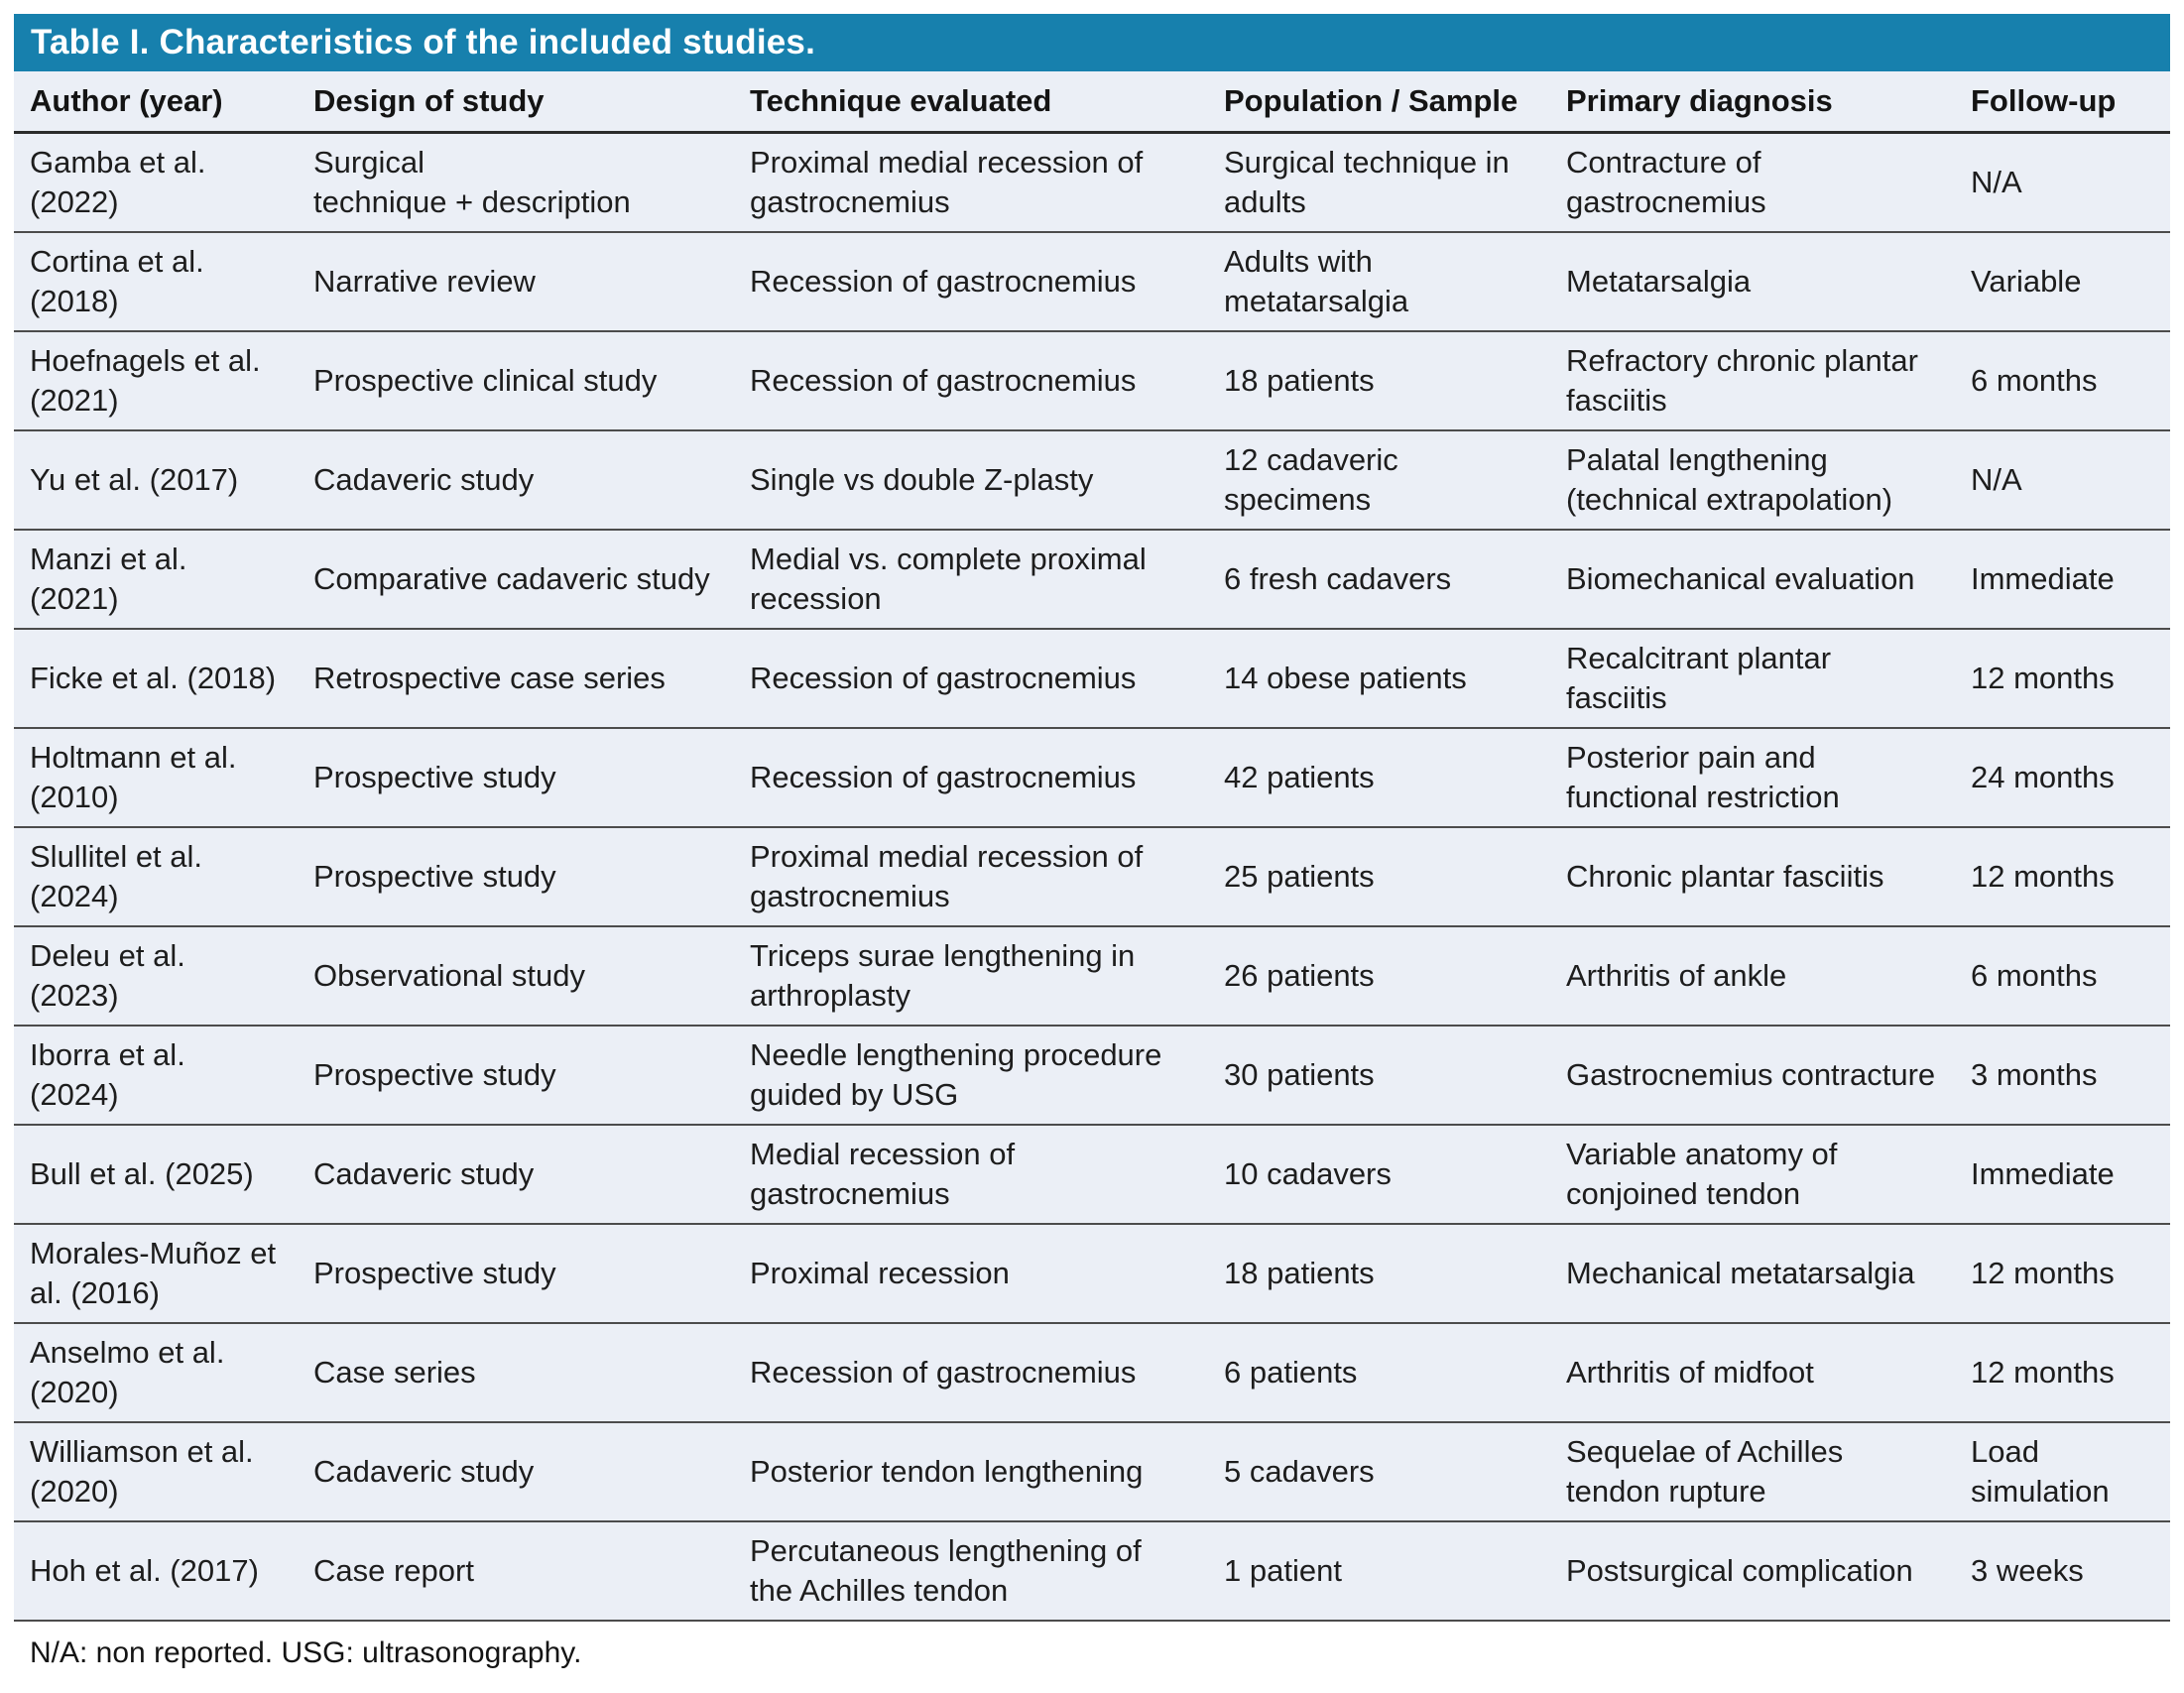 Image resolution: width=2184 pixels, height=1693 pixels. I want to click on cell-population-sample: 30 patients, so click(1379, 1075).